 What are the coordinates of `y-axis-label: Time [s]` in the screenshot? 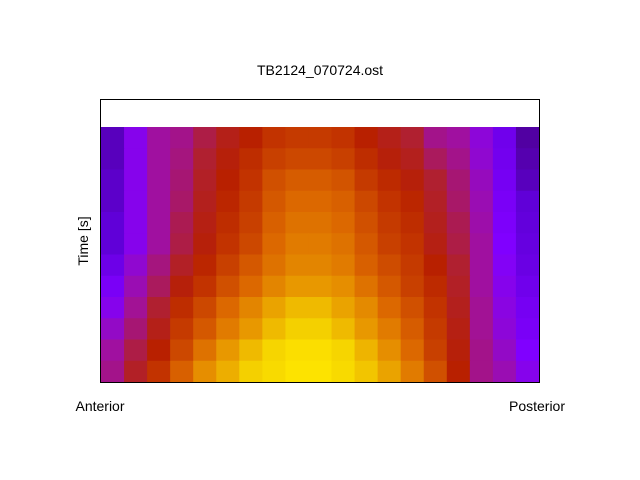 It's located at (83, 240).